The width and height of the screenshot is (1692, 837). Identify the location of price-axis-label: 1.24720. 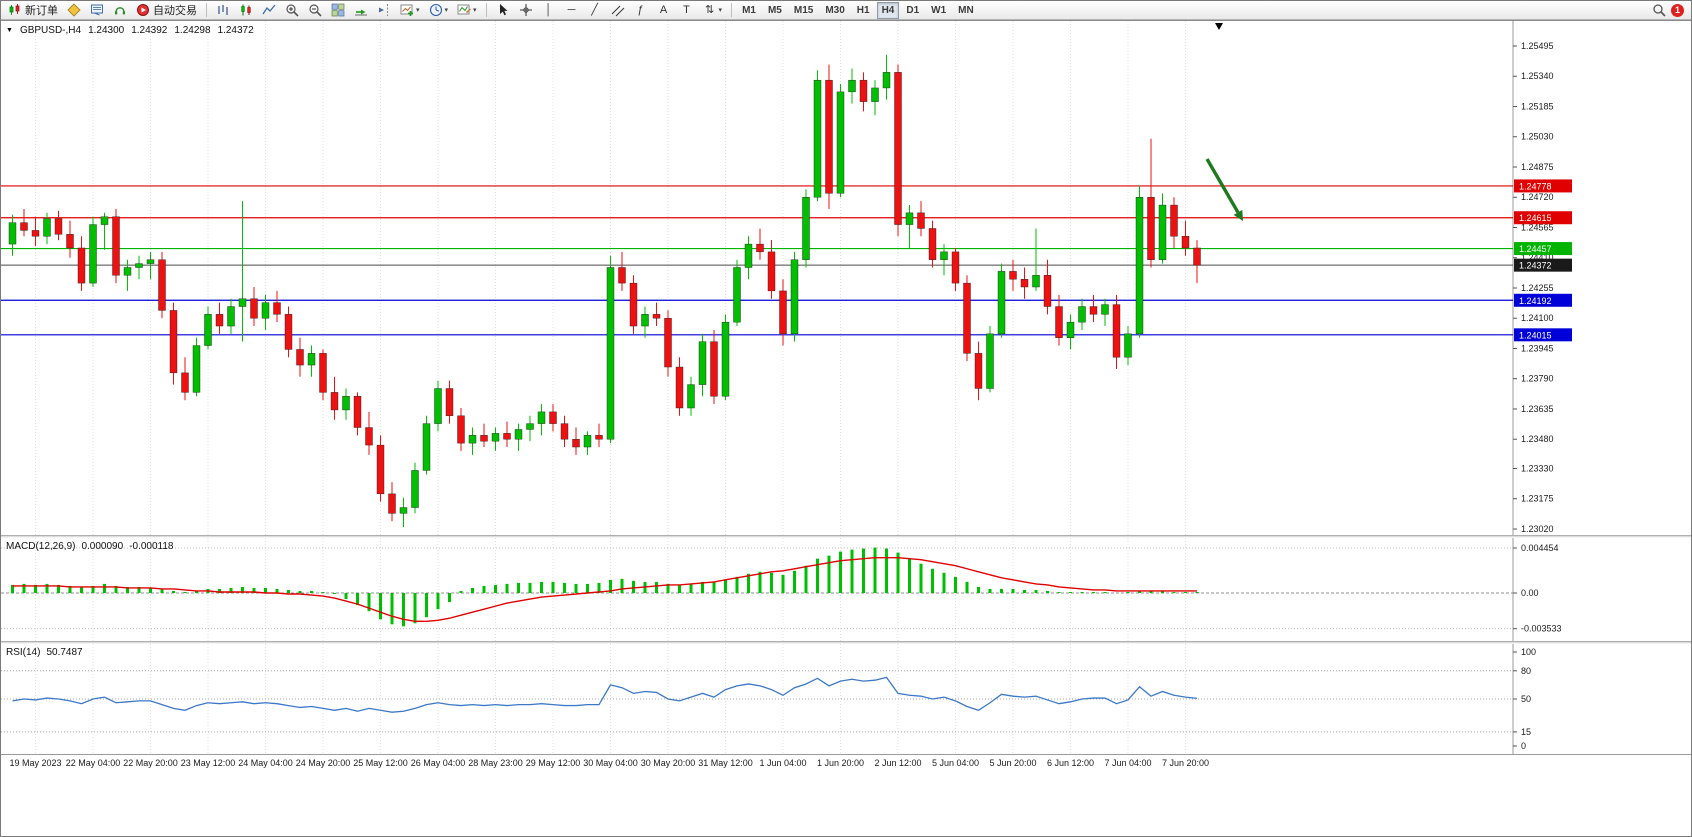
(1537, 197).